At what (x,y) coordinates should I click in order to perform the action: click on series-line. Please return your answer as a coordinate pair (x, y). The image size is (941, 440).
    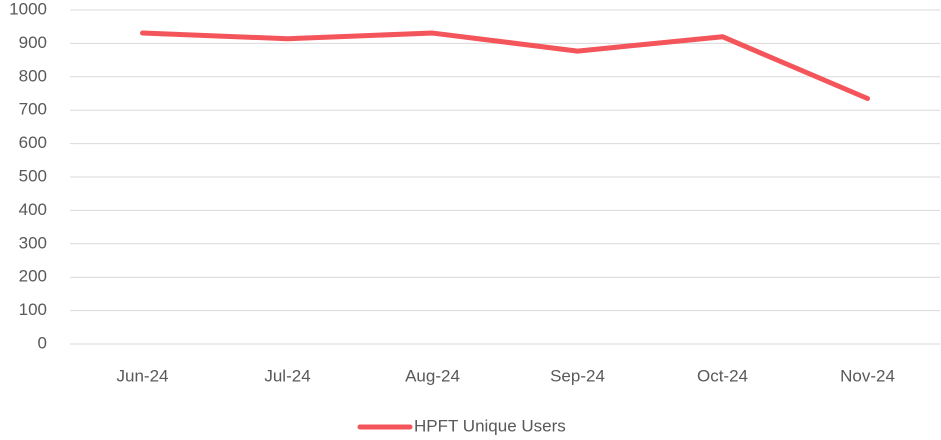
    Looking at the image, I should click on (505, 66).